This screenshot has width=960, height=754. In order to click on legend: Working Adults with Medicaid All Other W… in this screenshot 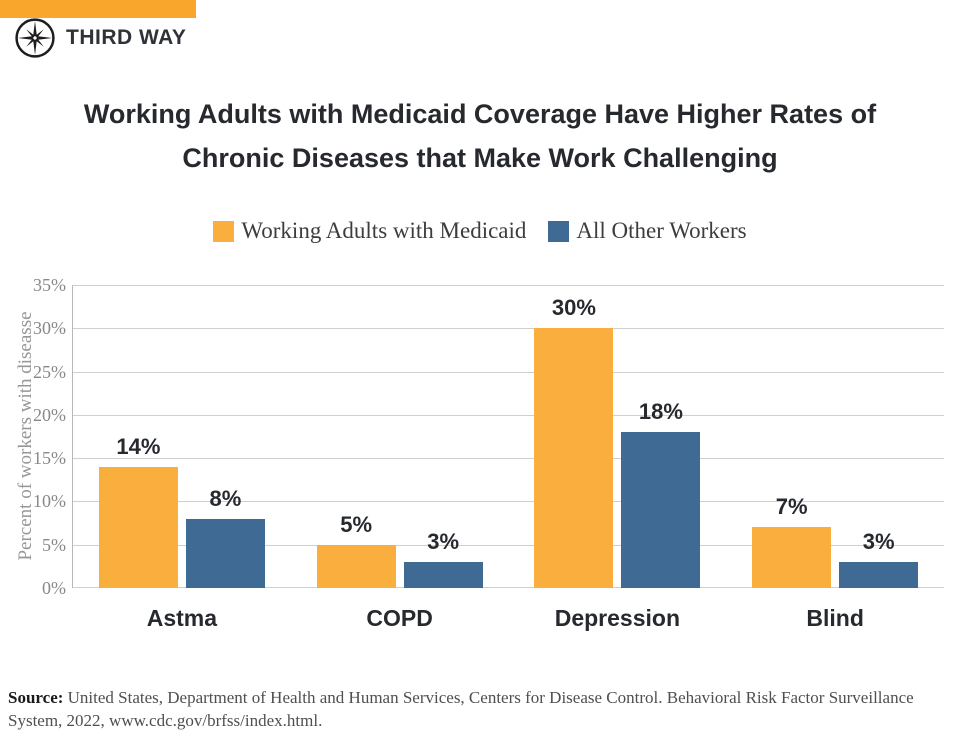, I will do `click(480, 231)`.